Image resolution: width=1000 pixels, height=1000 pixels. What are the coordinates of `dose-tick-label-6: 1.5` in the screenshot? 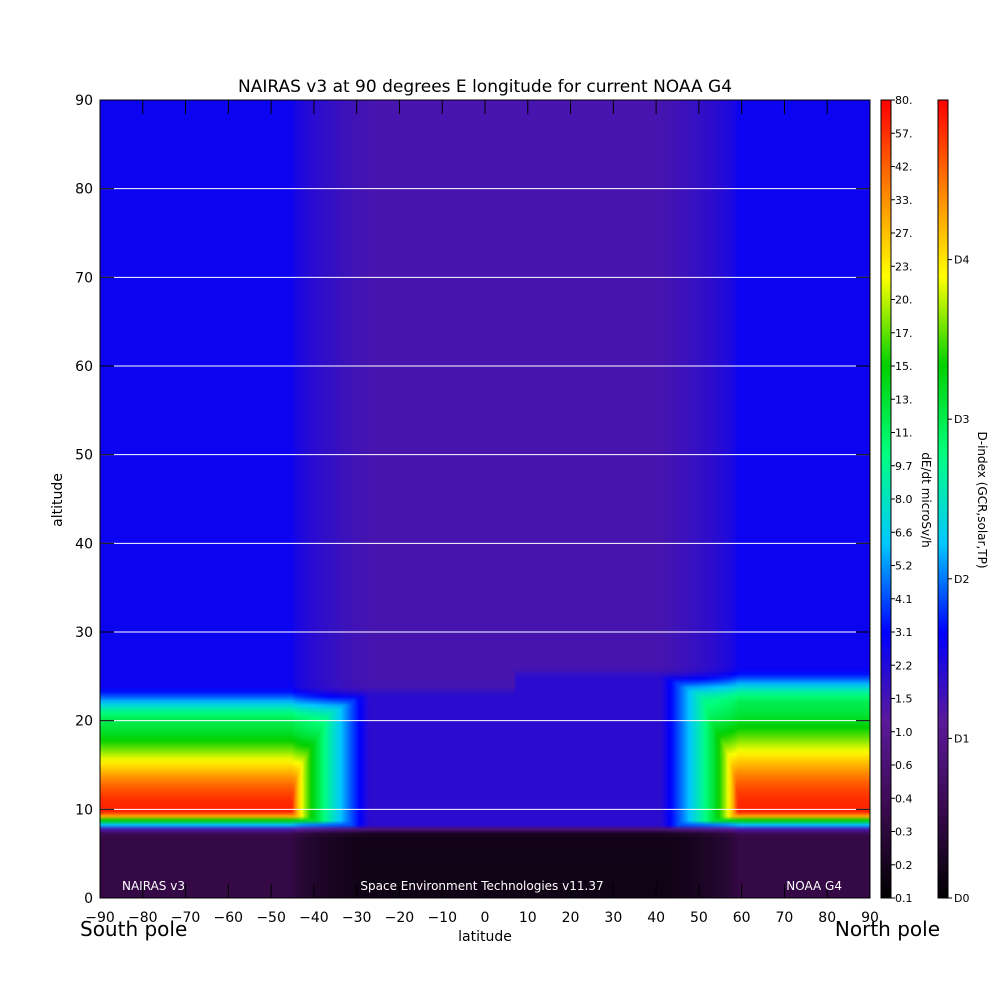 It's located at (904, 699).